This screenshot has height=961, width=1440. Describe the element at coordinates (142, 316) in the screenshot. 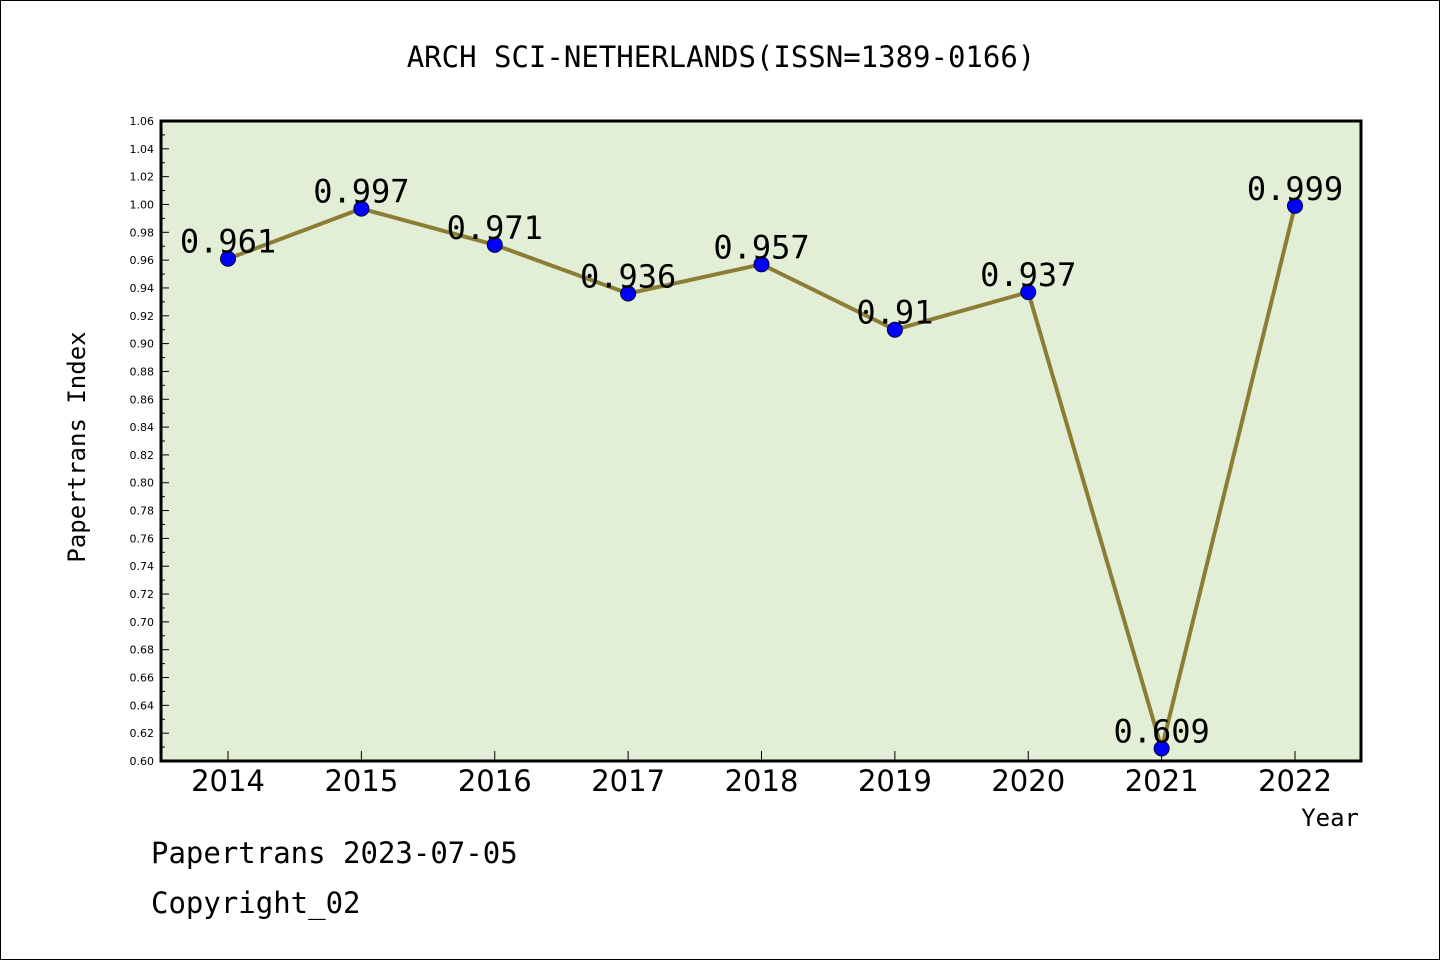

I see `y-tick-label: 0.92` at that location.